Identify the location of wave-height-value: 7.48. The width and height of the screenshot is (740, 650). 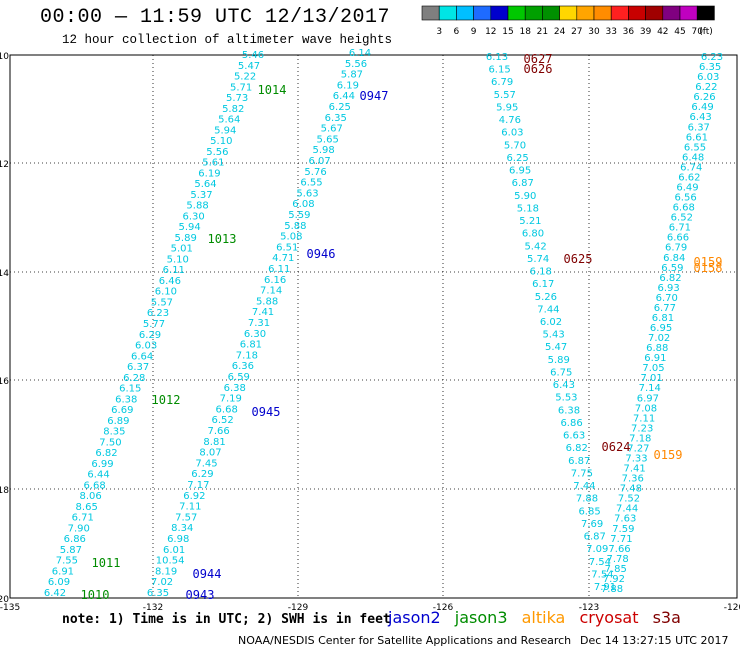
(631, 489).